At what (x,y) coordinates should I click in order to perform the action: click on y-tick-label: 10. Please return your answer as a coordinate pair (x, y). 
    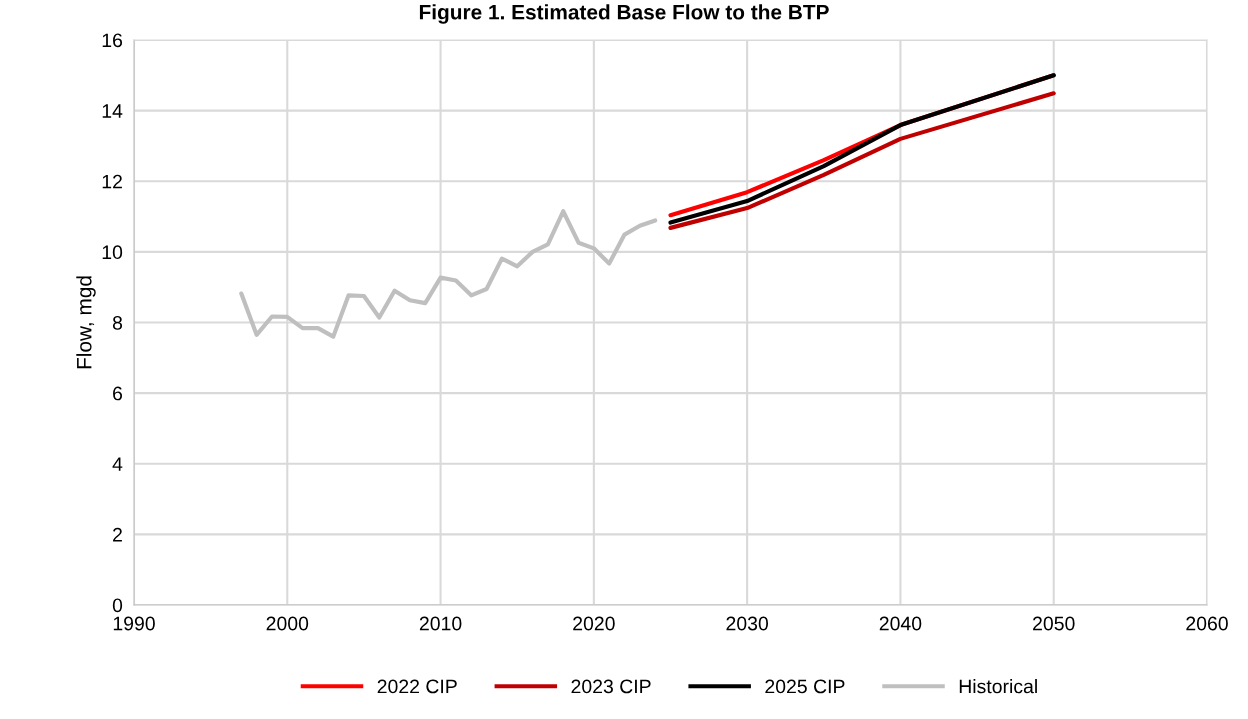
    Looking at the image, I should click on (112, 252).